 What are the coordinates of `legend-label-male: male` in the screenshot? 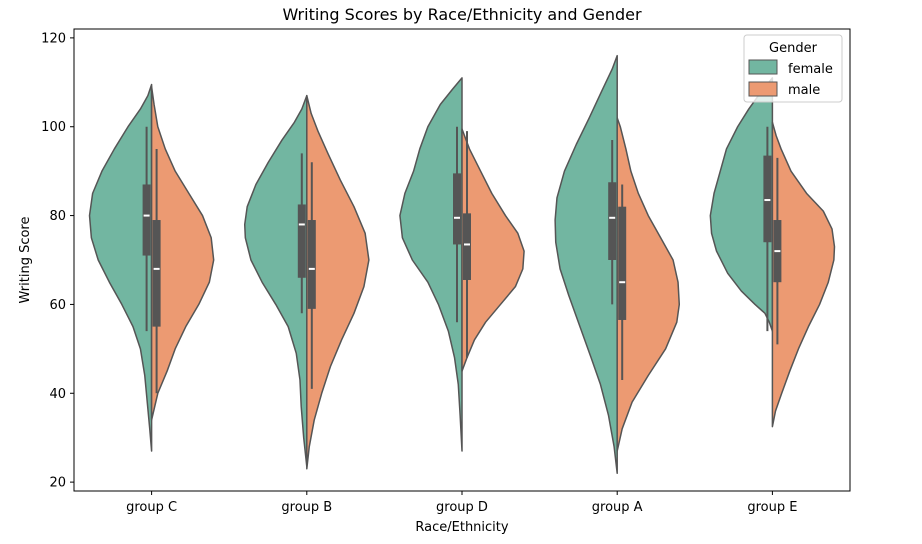 It's located at (804, 90).